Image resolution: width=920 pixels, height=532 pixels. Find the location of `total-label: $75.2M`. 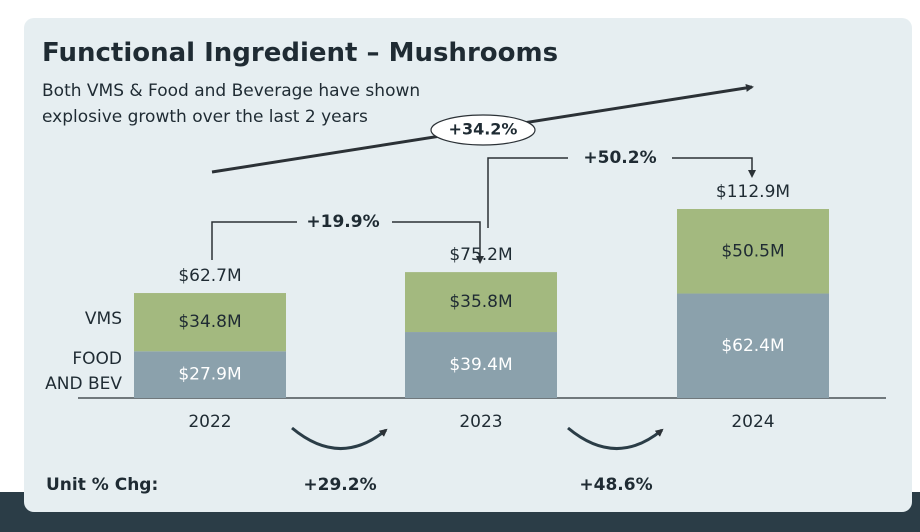

total-label: $75.2M is located at coordinates (480, 255).